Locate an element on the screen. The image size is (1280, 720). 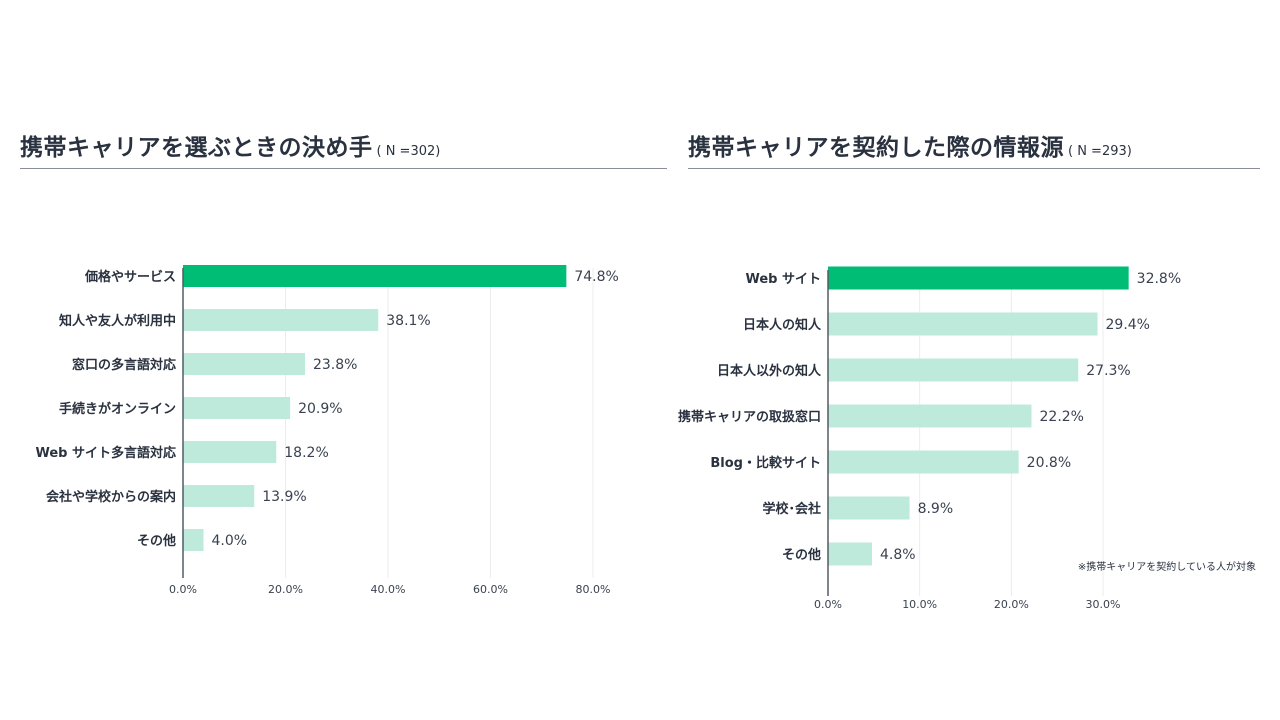
x-tick-label: 60.0% is located at coordinates (490, 589).